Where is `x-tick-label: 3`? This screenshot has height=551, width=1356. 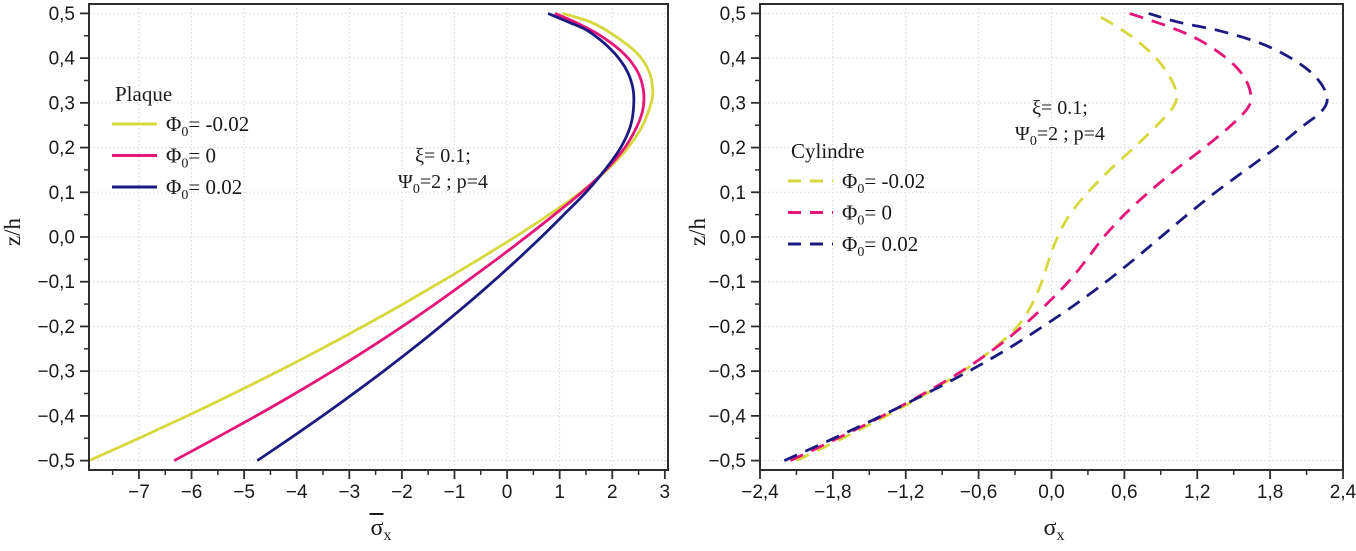
x-tick-label: 3 is located at coordinates (665, 492).